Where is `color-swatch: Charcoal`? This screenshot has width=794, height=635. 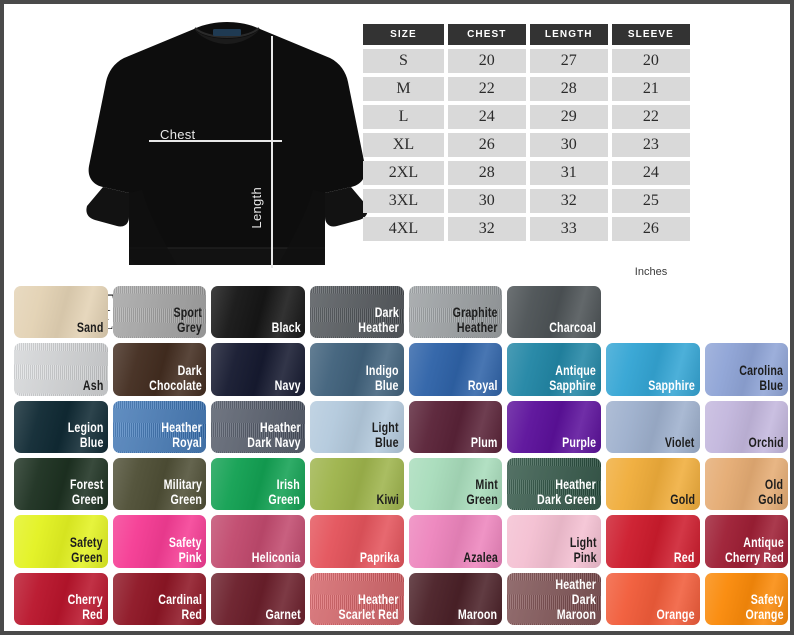 color-swatch: Charcoal is located at coordinates (554, 312).